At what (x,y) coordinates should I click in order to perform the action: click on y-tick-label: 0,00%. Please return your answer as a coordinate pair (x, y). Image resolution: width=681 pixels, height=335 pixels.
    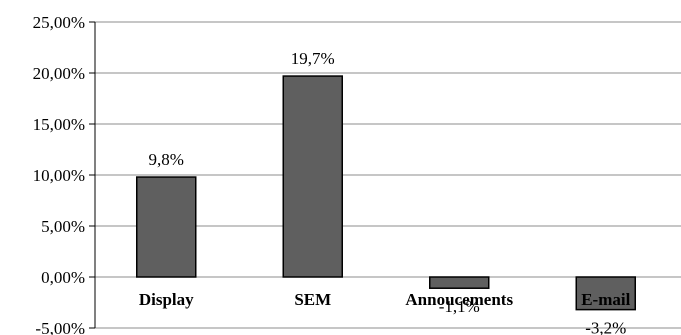
    Looking at the image, I should click on (63, 277).